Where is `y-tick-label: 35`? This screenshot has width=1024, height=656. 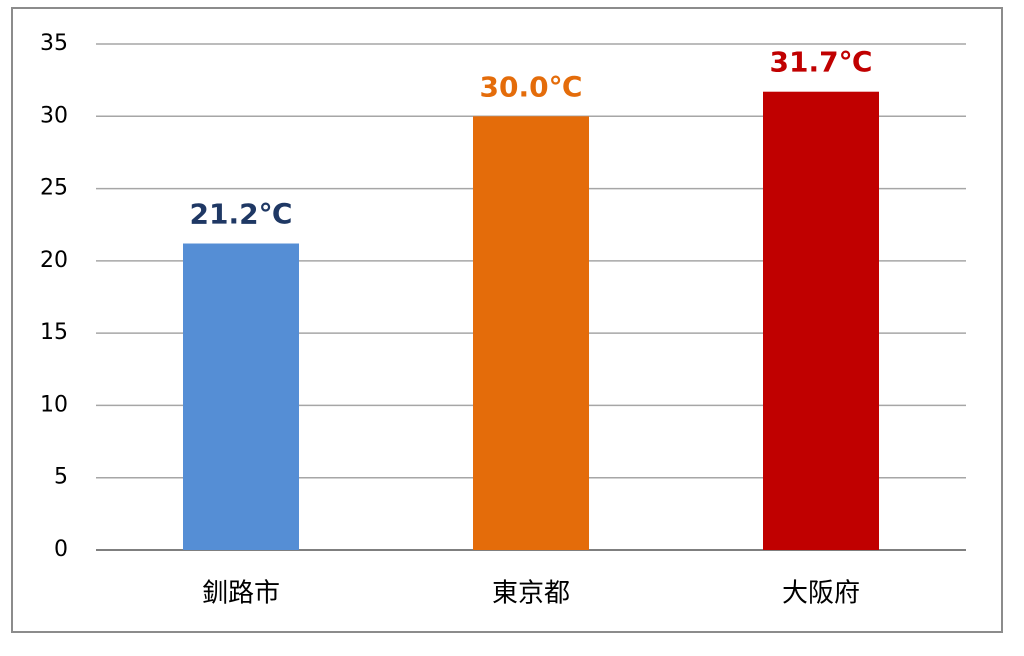 y-tick-label: 35 is located at coordinates (54, 43).